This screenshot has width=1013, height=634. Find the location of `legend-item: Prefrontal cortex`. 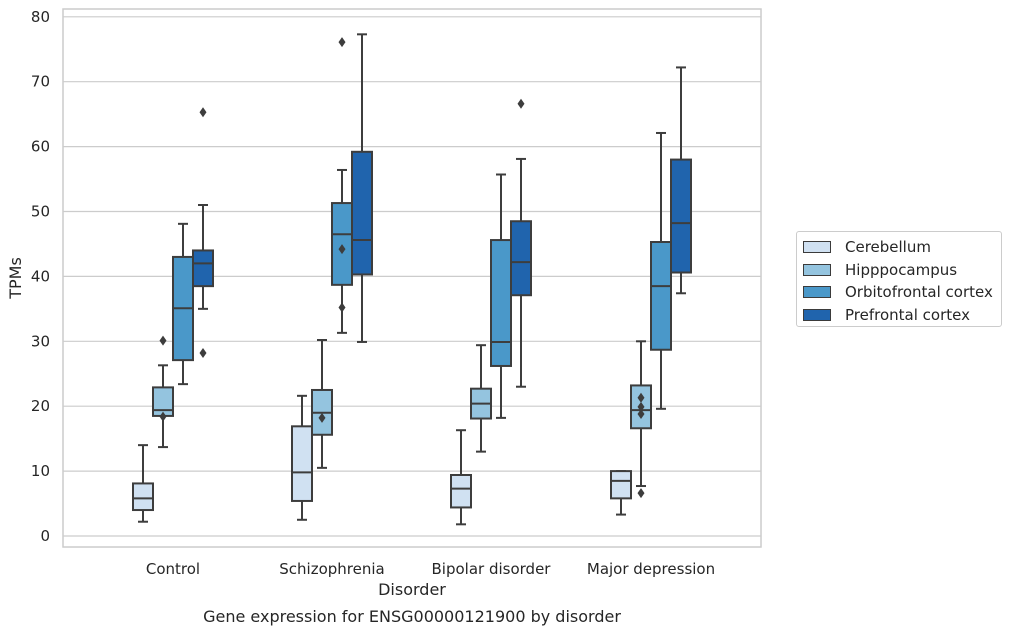

legend-item: Prefrontal cortex is located at coordinates (902, 315).